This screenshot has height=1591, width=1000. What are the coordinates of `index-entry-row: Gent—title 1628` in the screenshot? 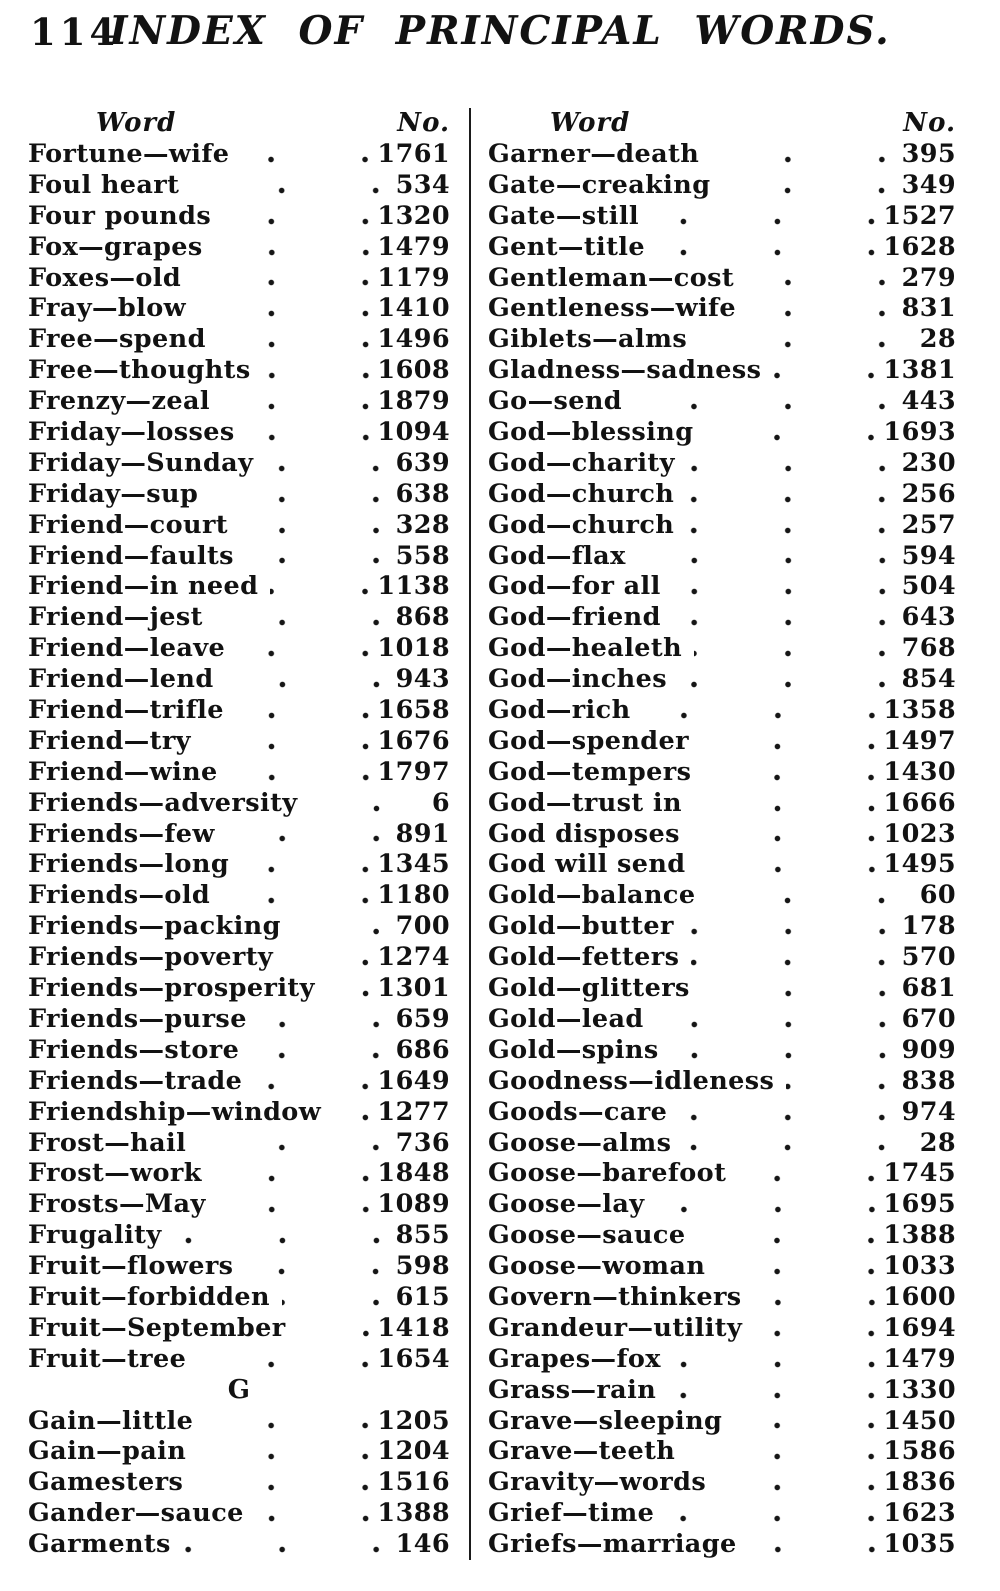 It's located at (722, 247).